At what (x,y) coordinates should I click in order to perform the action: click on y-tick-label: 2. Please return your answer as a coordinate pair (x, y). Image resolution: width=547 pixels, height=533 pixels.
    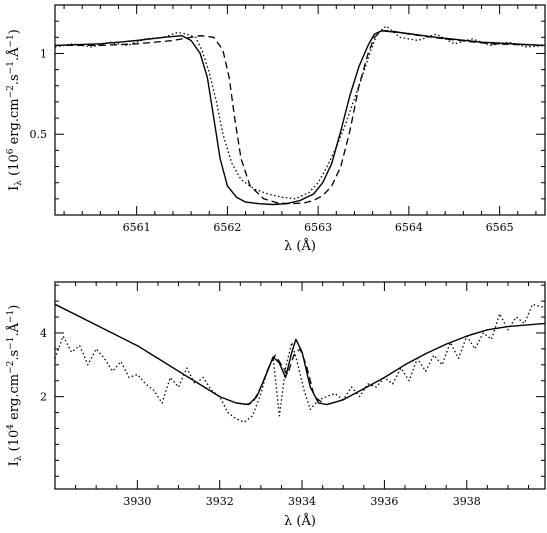
    Looking at the image, I should click on (43, 397).